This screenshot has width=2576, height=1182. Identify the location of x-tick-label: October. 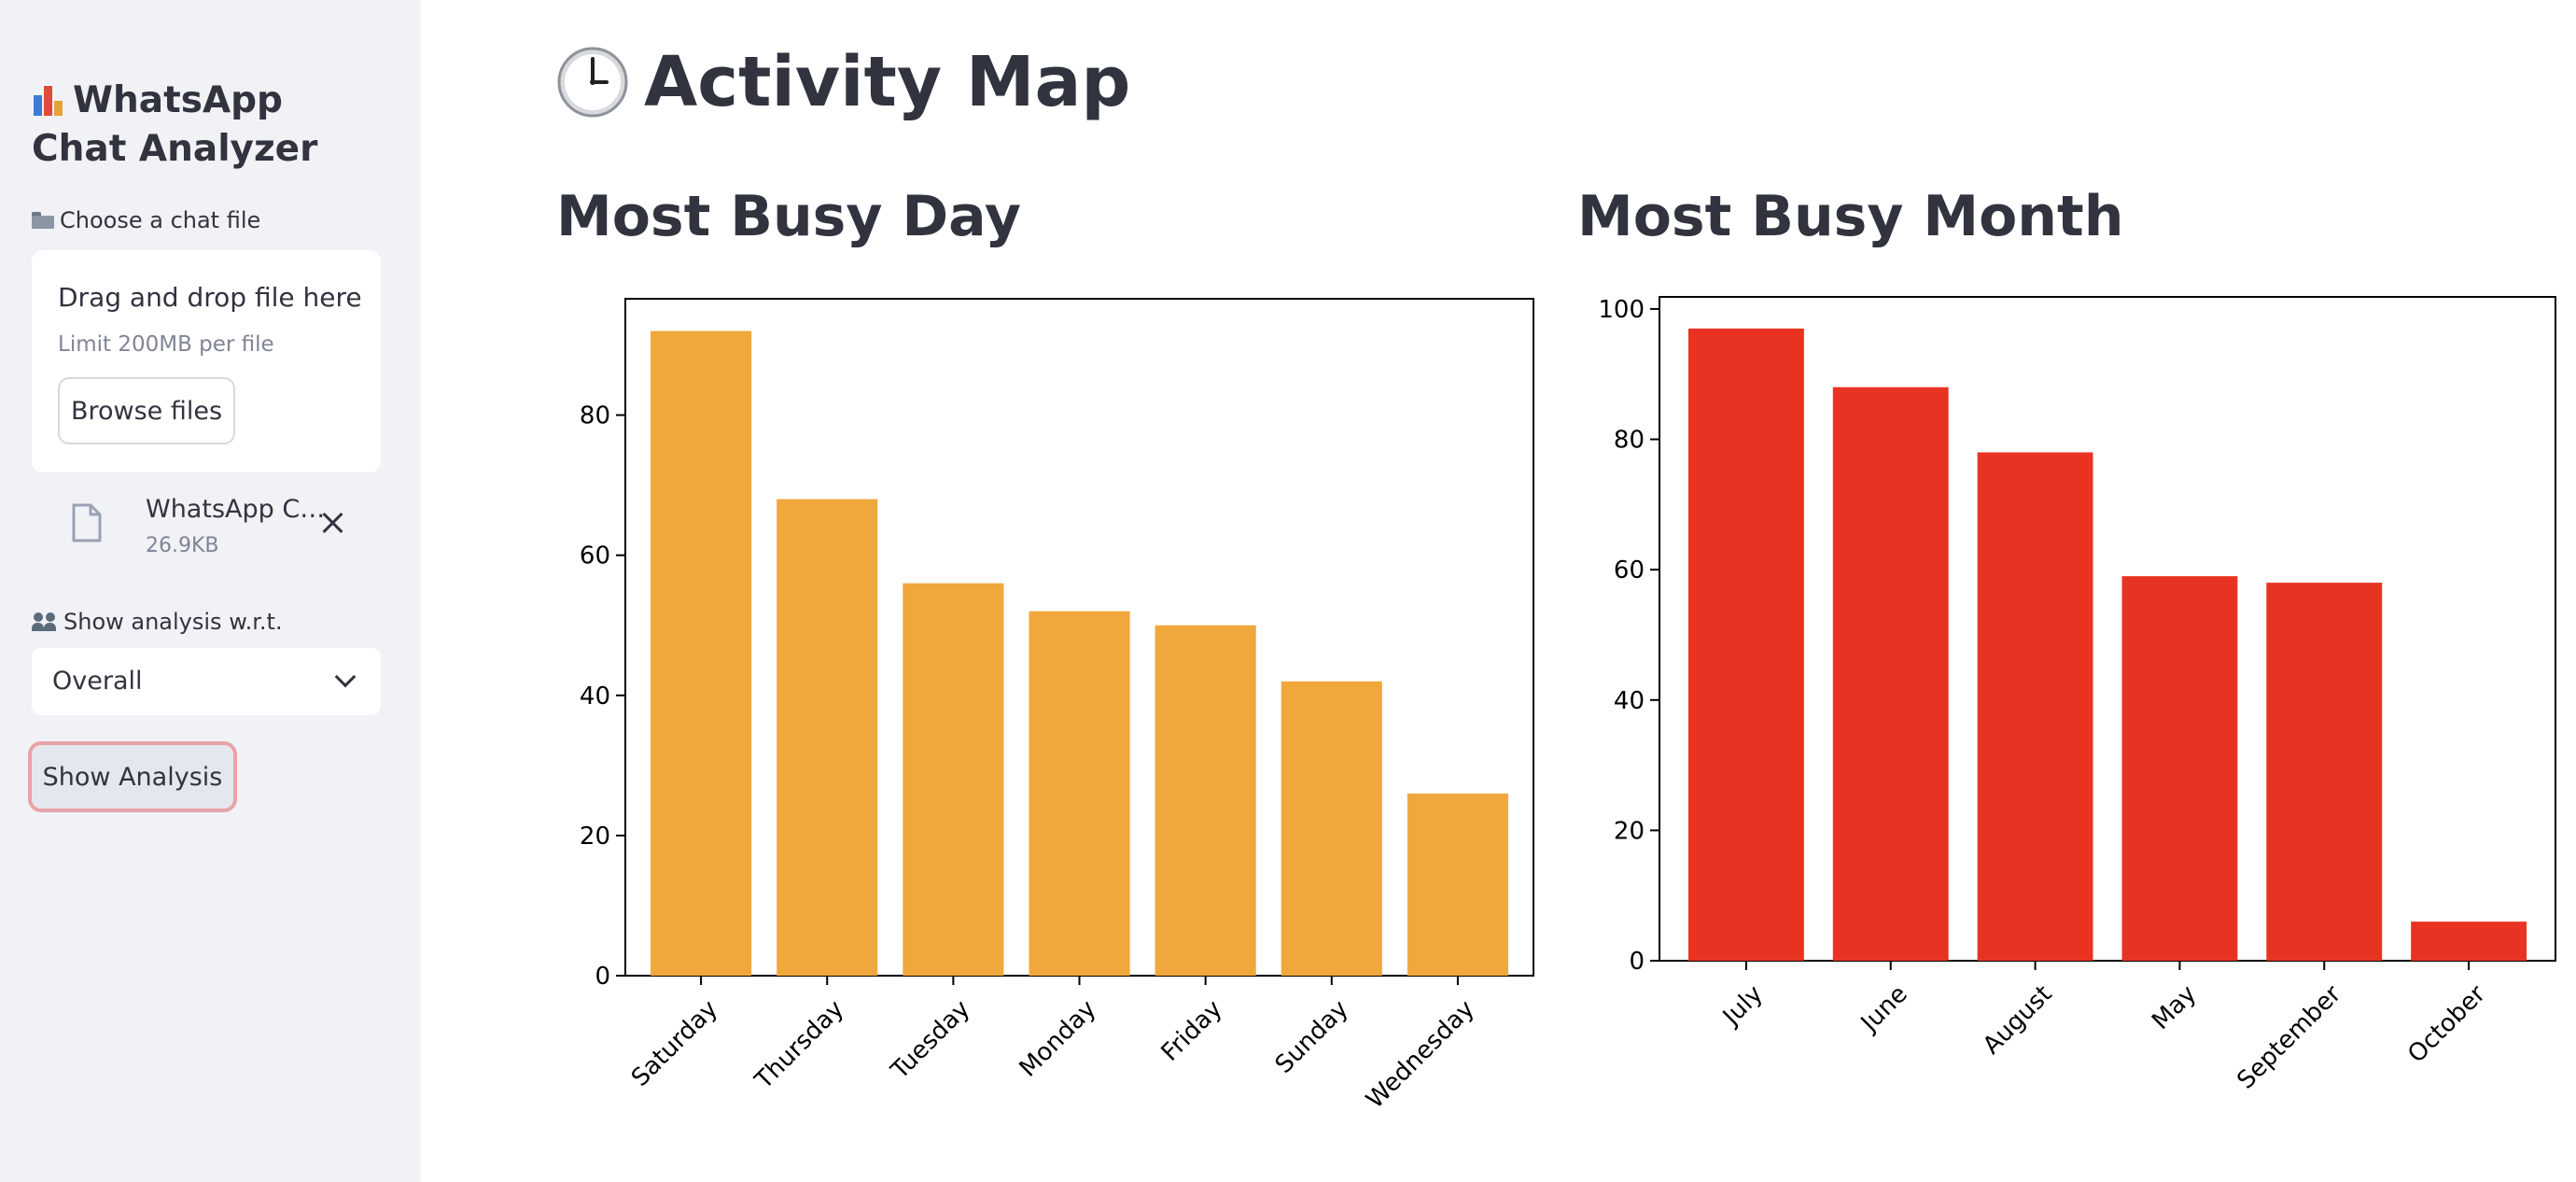
(2446, 1024).